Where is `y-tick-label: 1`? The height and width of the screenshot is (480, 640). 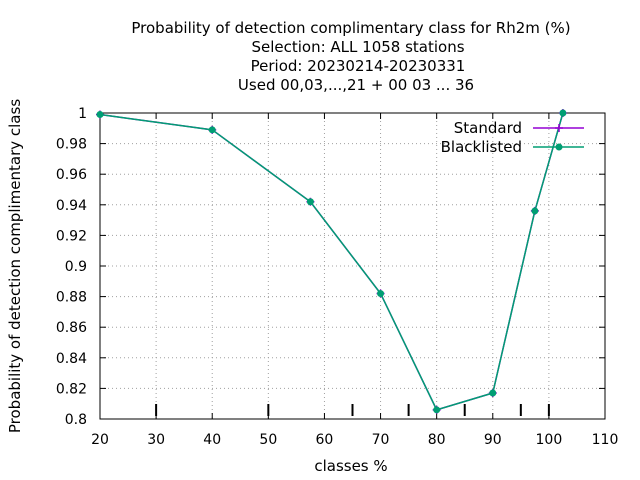 y-tick-label: 1 is located at coordinates (82, 114).